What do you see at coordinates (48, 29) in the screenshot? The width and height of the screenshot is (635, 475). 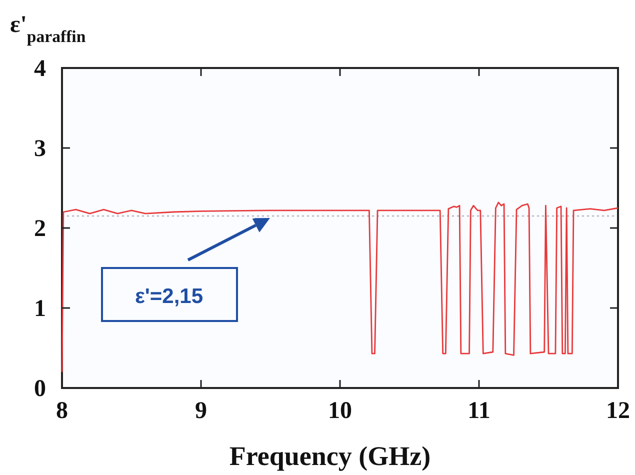 I see `y-axis-title: ε'$_{paraffin}$` at bounding box center [48, 29].